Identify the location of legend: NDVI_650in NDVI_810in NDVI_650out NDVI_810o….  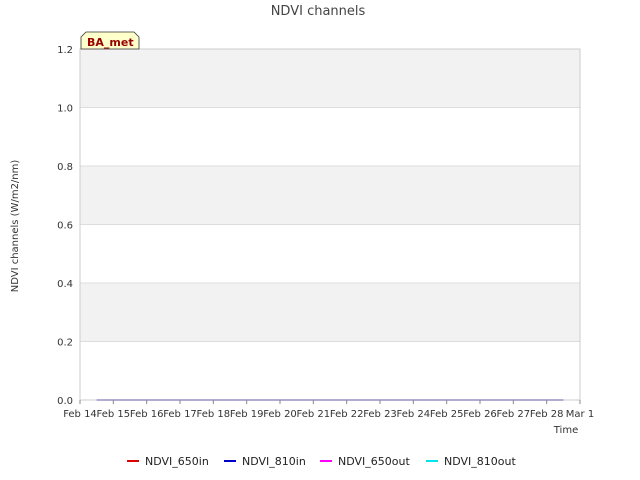
(321, 461).